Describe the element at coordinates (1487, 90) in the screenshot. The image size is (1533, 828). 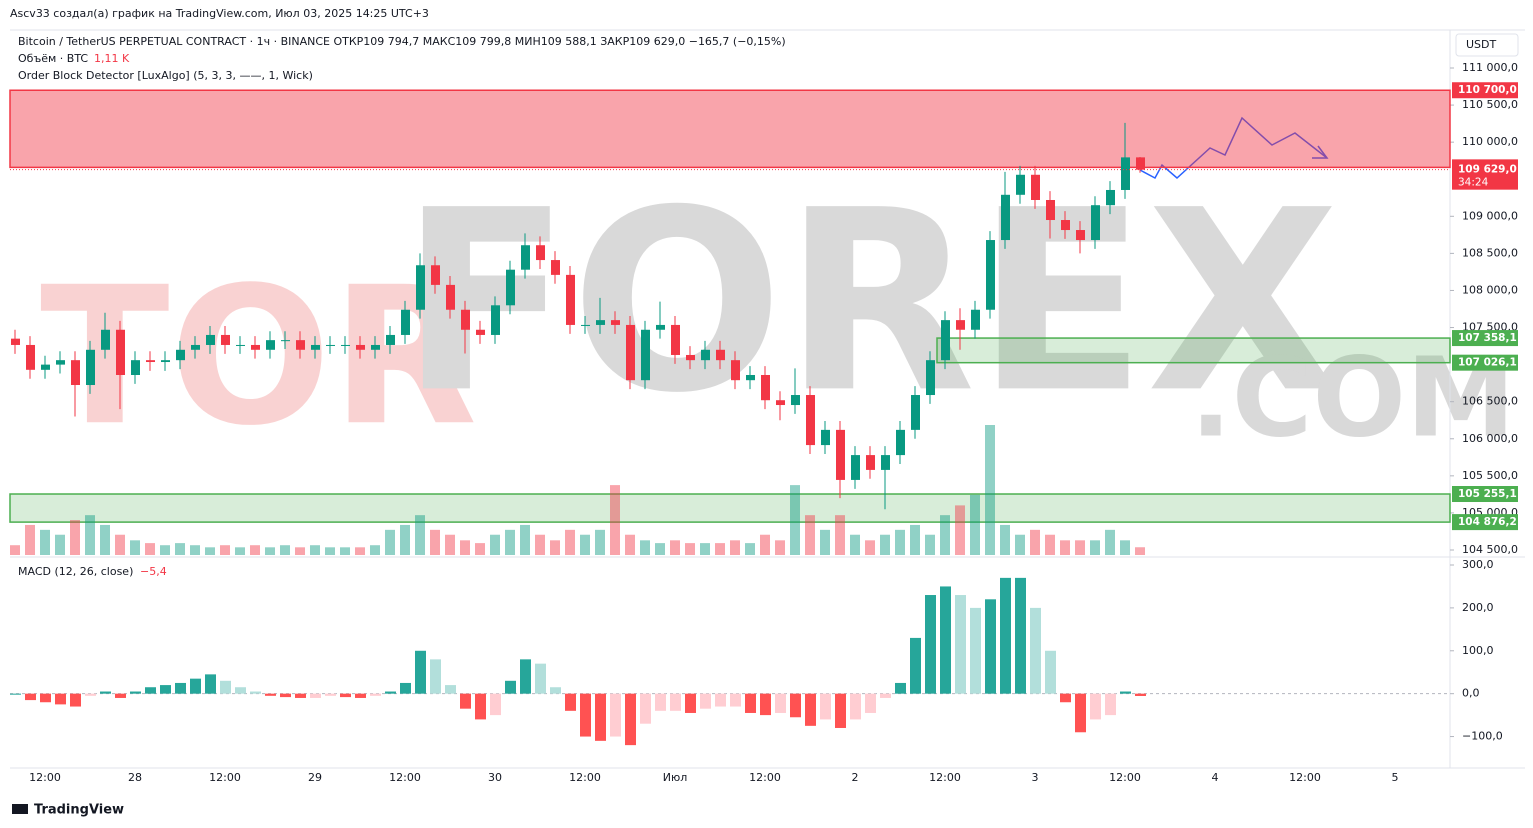
I see `zone-label: 110 700,0` at that location.